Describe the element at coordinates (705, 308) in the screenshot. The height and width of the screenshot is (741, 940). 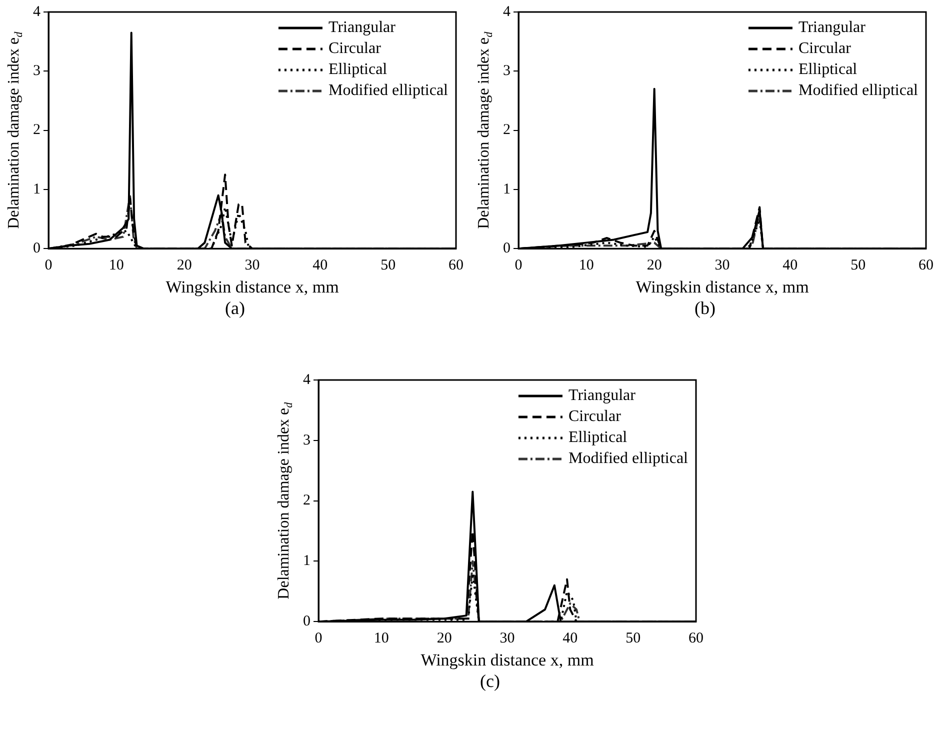
I see `text: (b)` at that location.